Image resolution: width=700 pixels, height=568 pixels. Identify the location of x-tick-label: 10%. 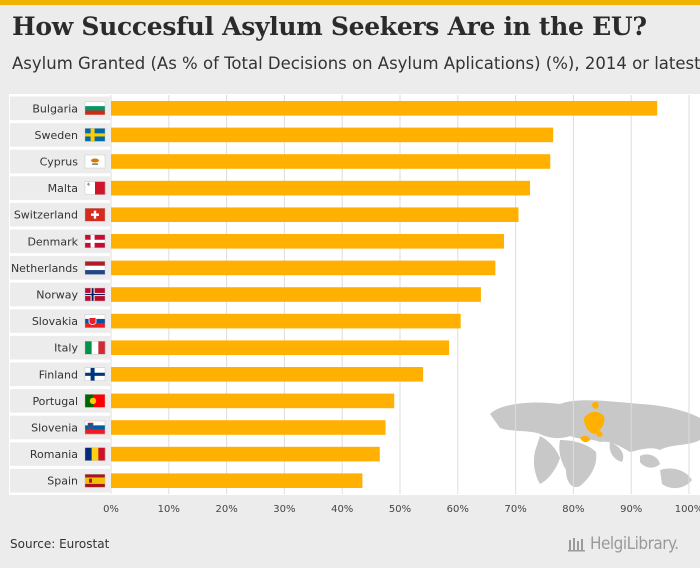
(169, 509).